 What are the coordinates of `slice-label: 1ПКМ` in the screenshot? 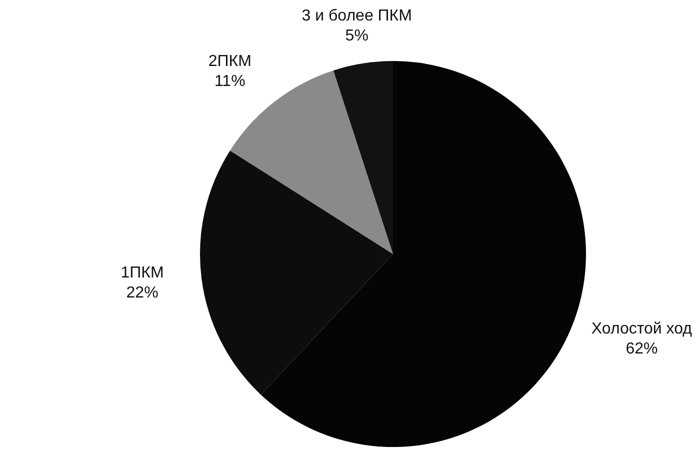 It's located at (142, 273).